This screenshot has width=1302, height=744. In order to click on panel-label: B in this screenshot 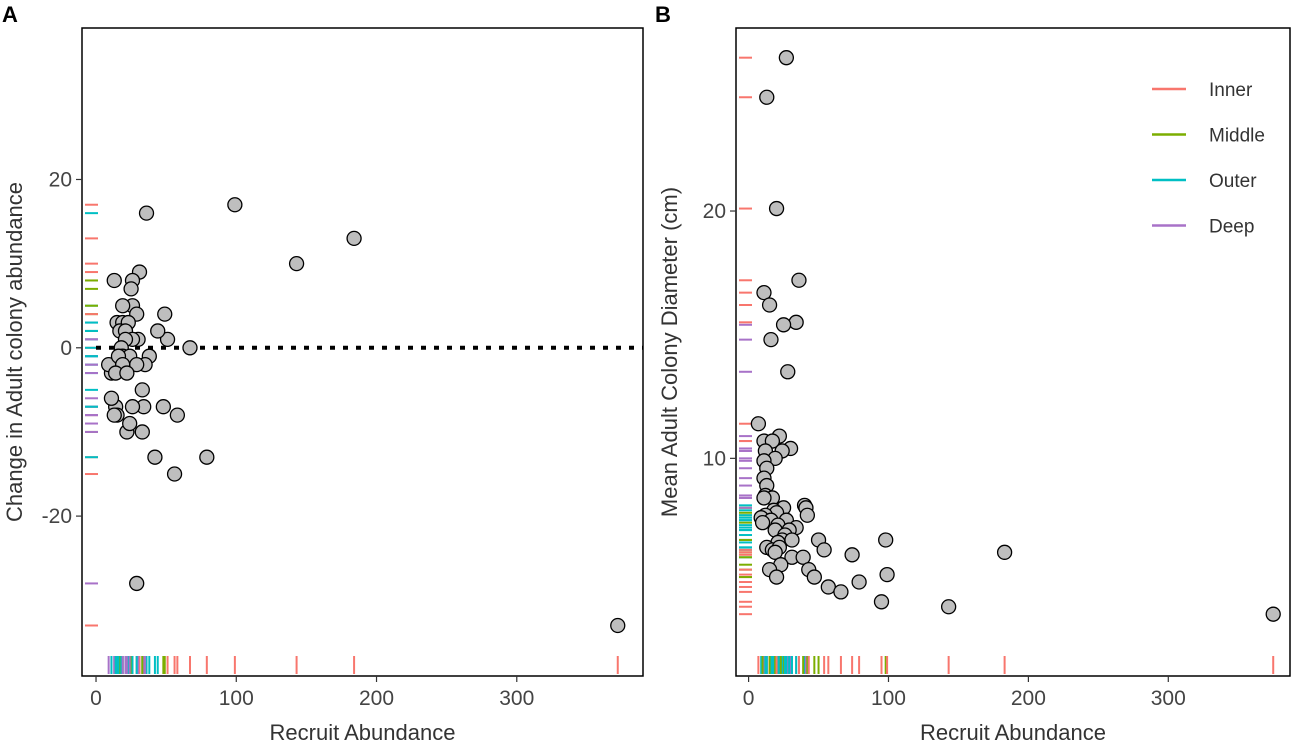, I will do `click(663, 14)`.